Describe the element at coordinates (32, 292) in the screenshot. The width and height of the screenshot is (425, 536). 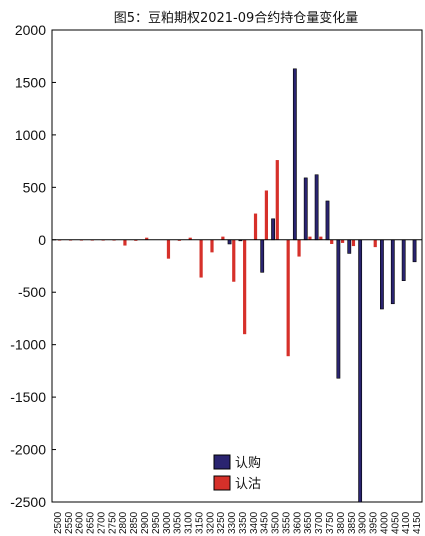
I see `y-tick-label: -500` at that location.